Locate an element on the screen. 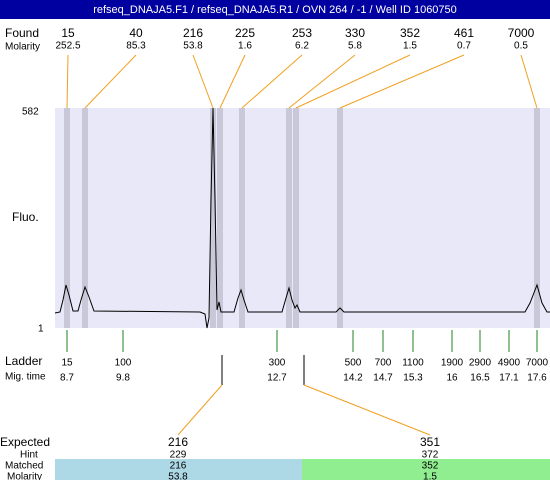 This screenshot has height=480, width=550. found-molarity: 6.2 is located at coordinates (302, 46).